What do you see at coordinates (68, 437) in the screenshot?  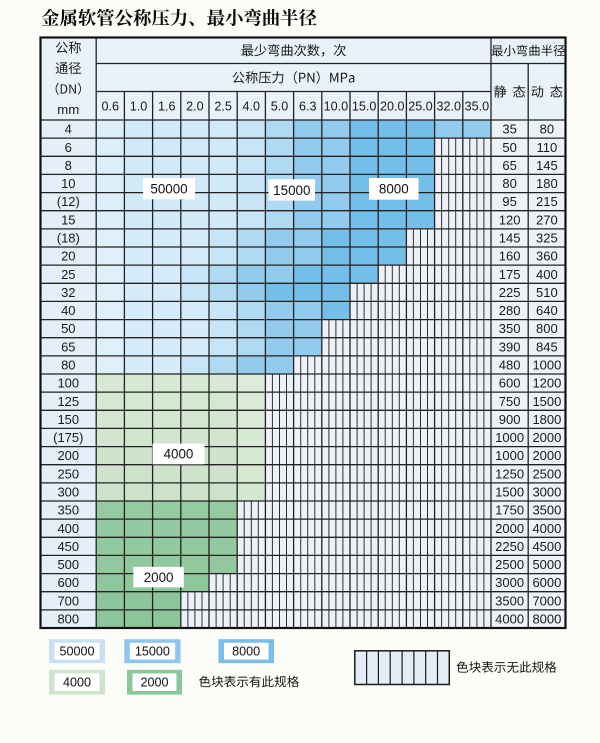 I see `svg-text: (175)` at bounding box center [68, 437].